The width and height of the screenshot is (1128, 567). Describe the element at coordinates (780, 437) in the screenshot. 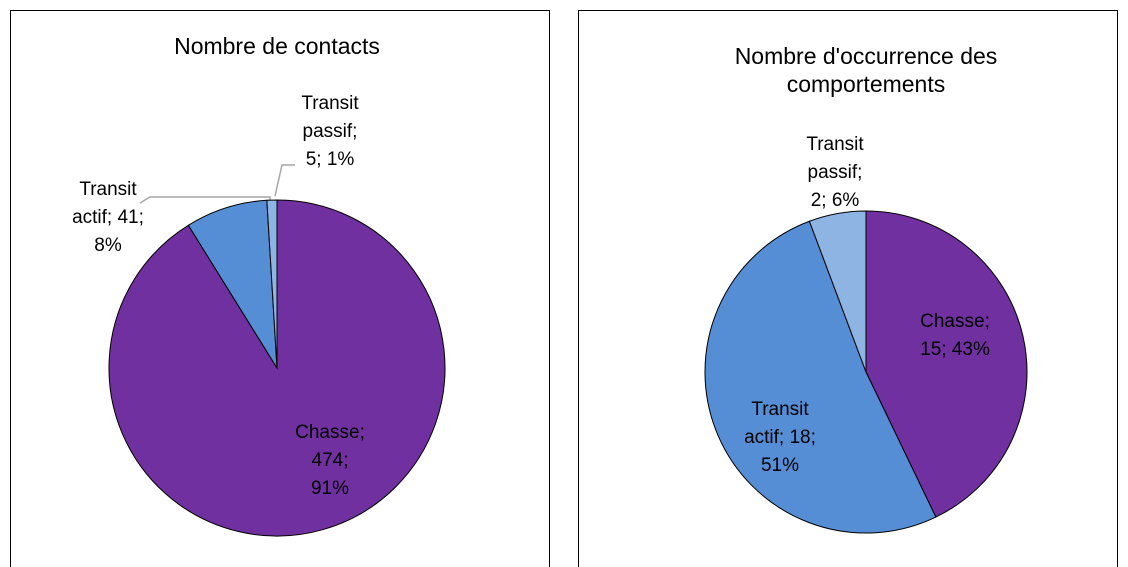

I see `data-label: actif; 18;` at that location.